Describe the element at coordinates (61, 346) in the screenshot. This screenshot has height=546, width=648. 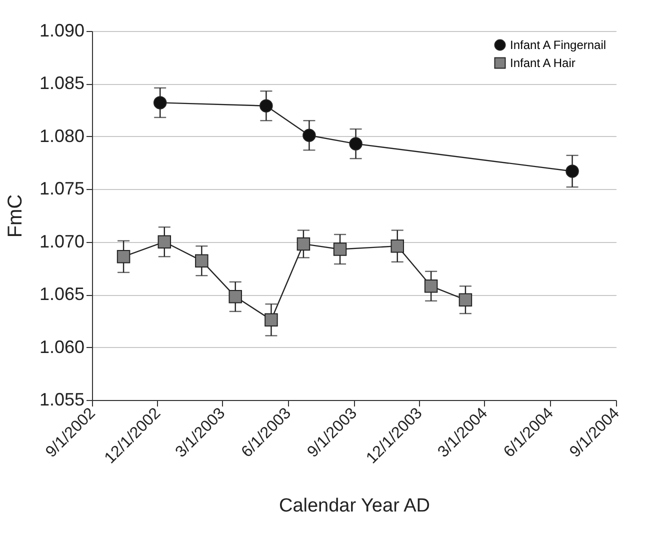
I see `y-tick-label: 1.060` at that location.